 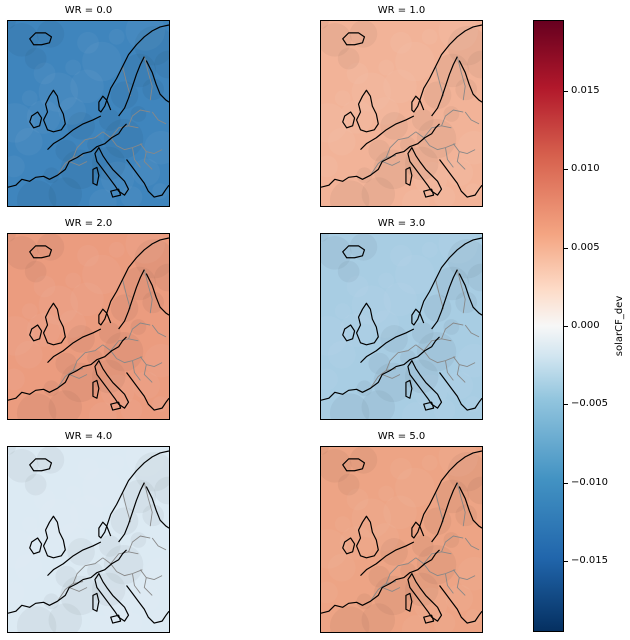 What do you see at coordinates (619, 326) in the screenshot?
I see `colorbar-label: solarCF_dev` at bounding box center [619, 326].